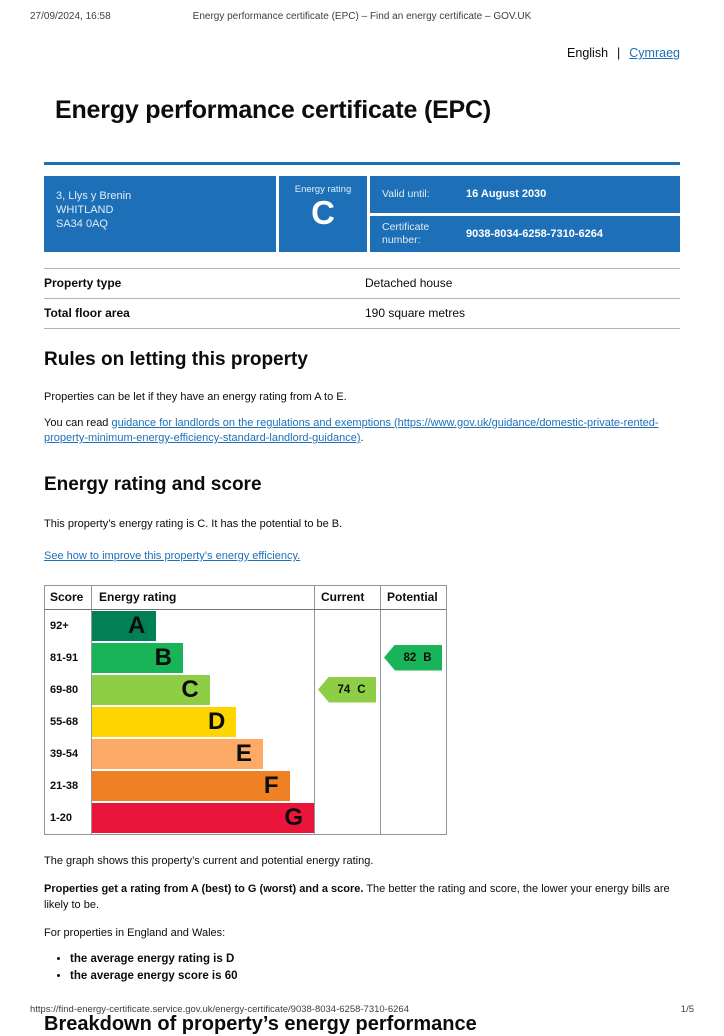  What do you see at coordinates (137, 625) in the screenshot?
I see `band-letter: A` at bounding box center [137, 625].